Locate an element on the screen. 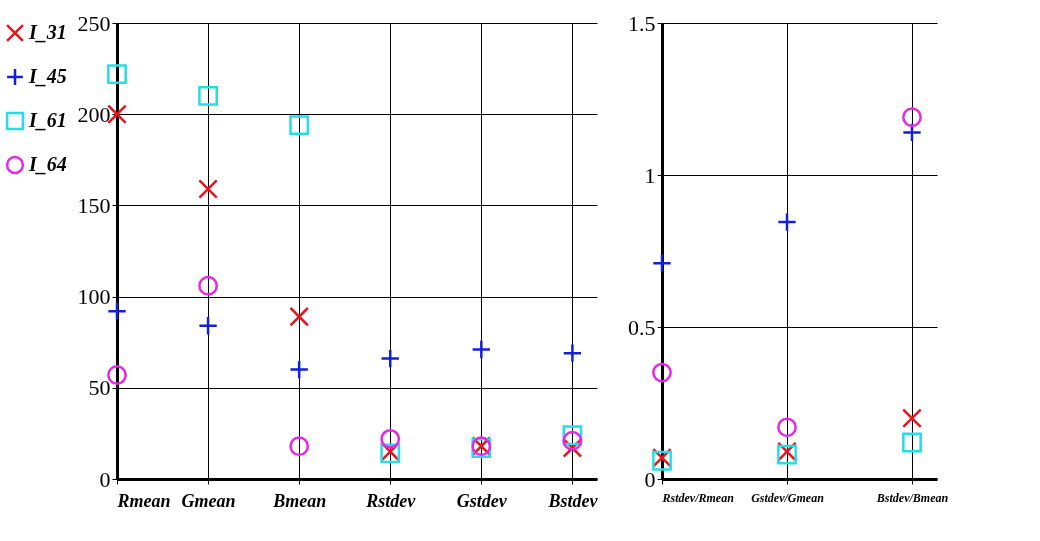  x-tick-label: Bmean is located at coordinates (299, 500).